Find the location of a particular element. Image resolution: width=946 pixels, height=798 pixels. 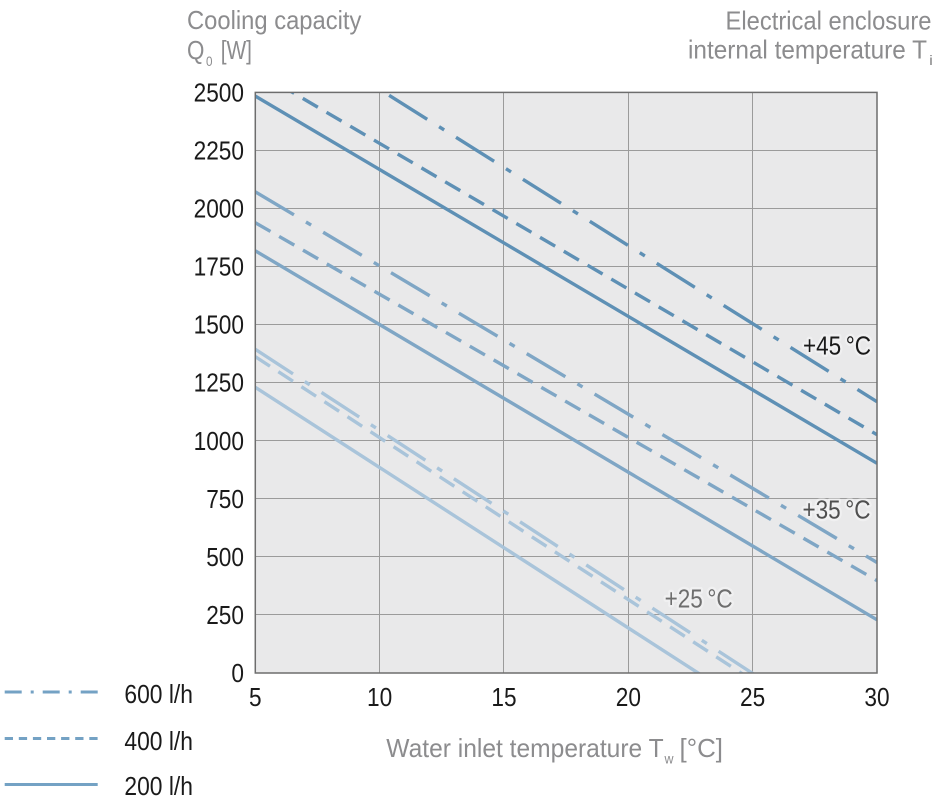

svg-text: Cooling capacity is located at coordinates (274, 20).